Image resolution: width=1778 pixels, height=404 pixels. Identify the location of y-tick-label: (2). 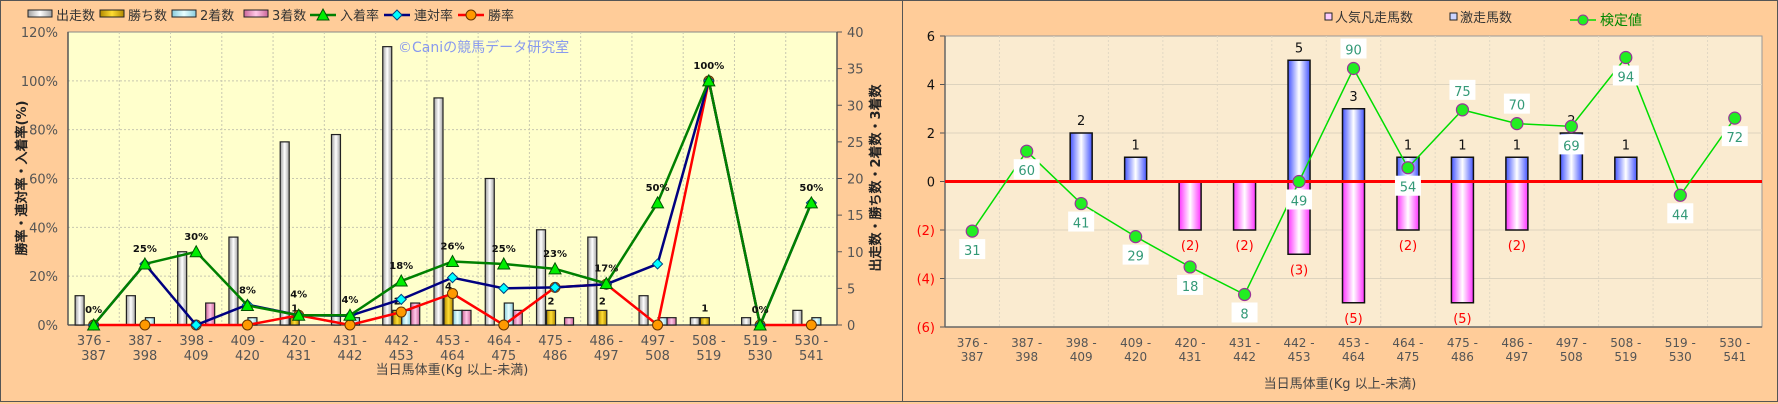
(926, 231).